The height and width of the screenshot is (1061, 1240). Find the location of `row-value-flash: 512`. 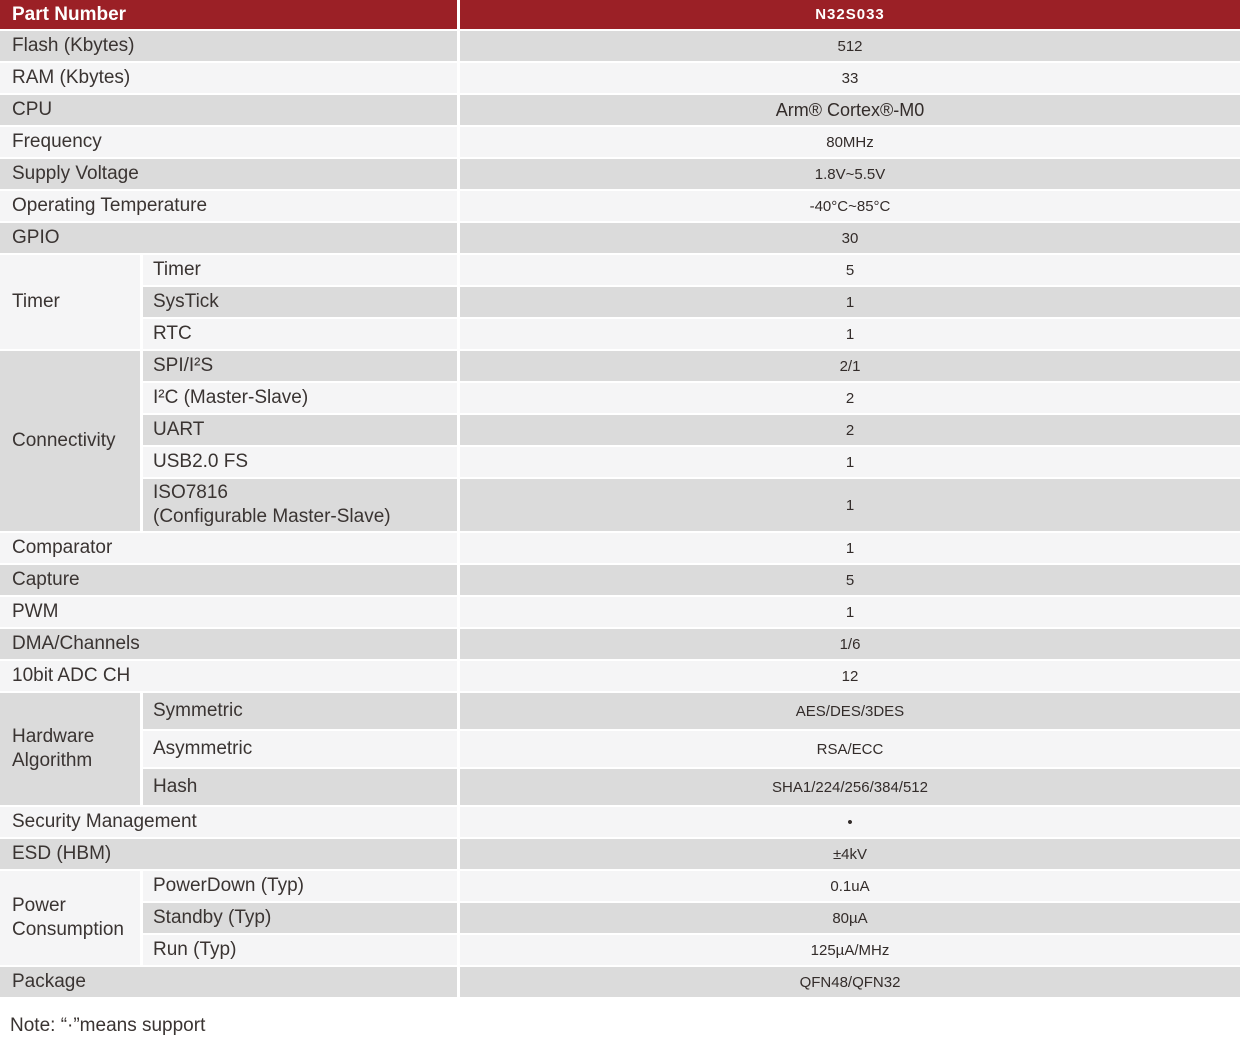

row-value-flash: 512 is located at coordinates (850, 47).